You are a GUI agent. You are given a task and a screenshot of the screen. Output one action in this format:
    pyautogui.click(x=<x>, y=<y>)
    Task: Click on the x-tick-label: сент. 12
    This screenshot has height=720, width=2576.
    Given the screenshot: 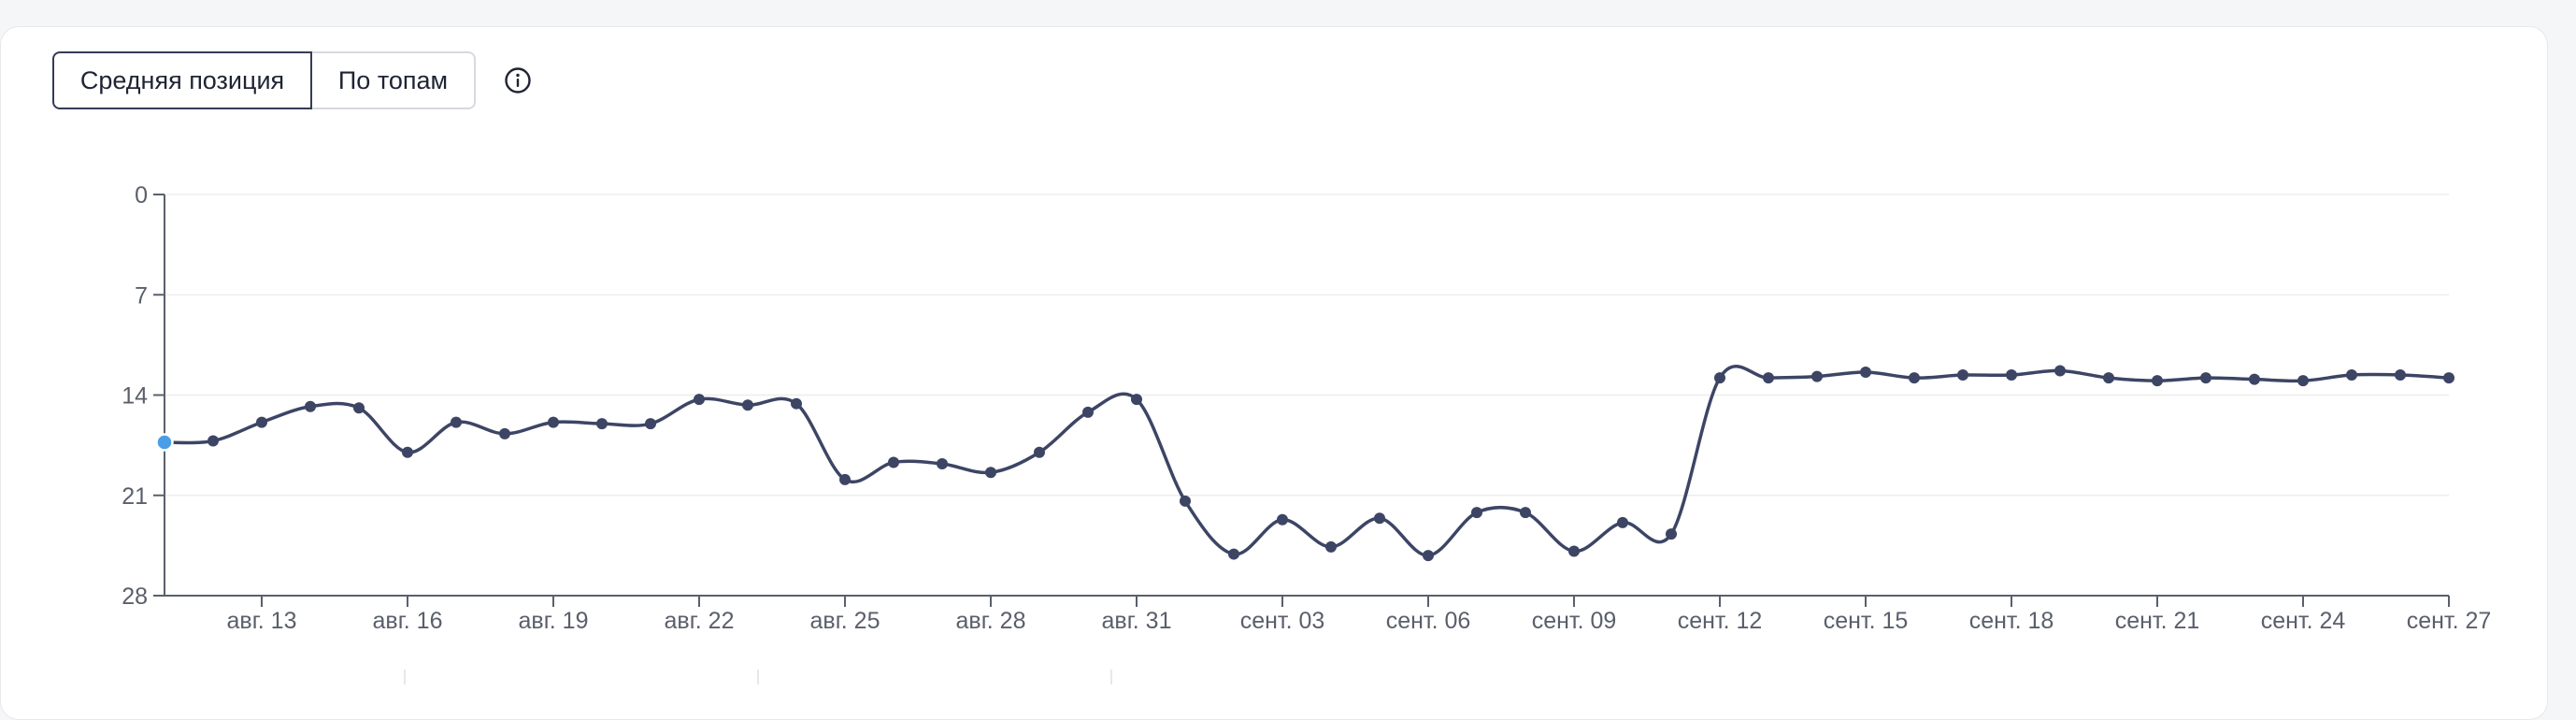 What is the action you would take?
    pyautogui.click(x=1720, y=621)
    